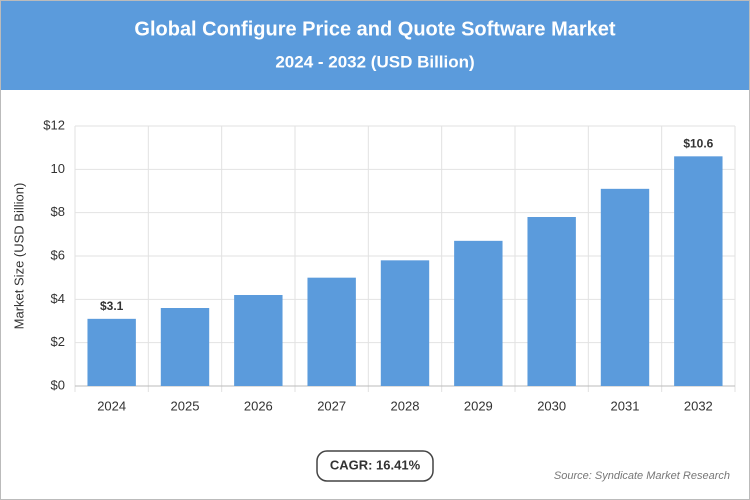 This screenshot has height=500, width=750. I want to click on y-tick-label: $0, so click(58, 384).